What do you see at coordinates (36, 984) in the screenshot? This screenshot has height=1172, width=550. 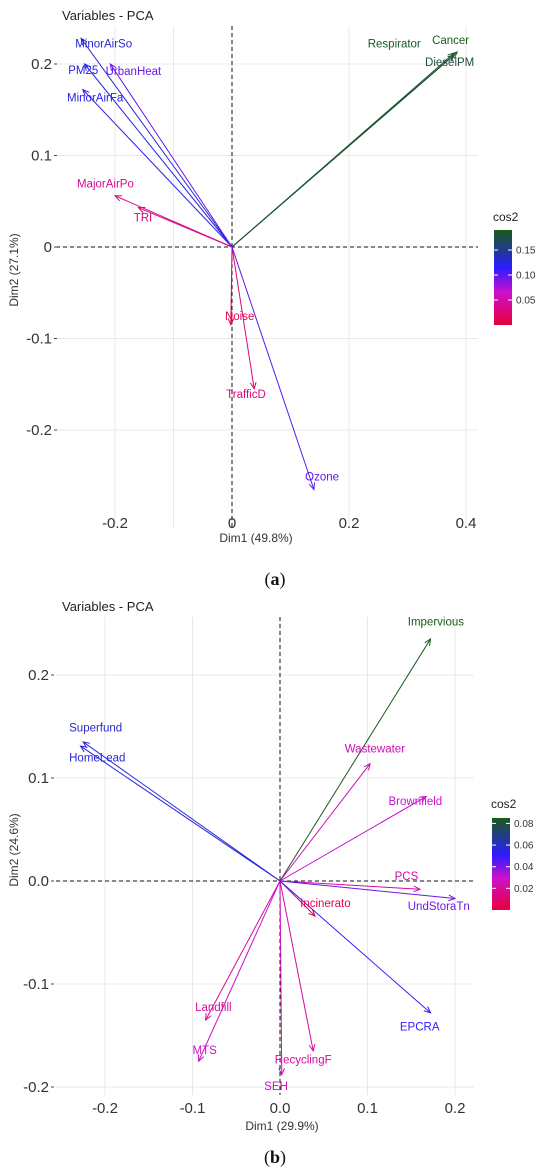 I see `y-tick-label: -0.1` at bounding box center [36, 984].